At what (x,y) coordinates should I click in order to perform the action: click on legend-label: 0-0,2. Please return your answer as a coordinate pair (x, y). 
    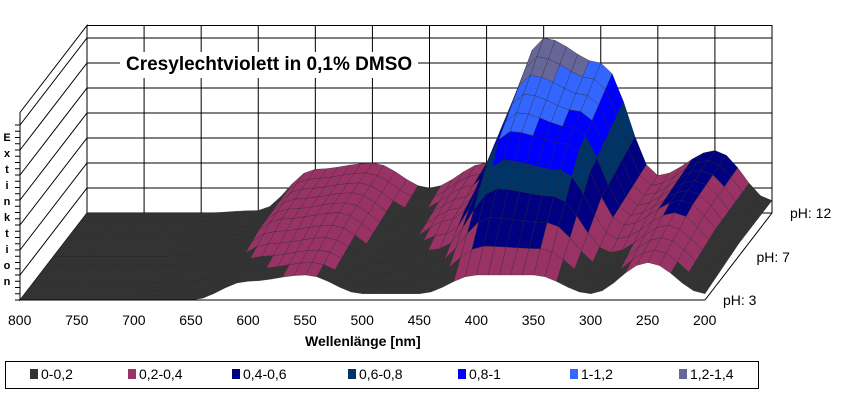
    Looking at the image, I should click on (57, 374).